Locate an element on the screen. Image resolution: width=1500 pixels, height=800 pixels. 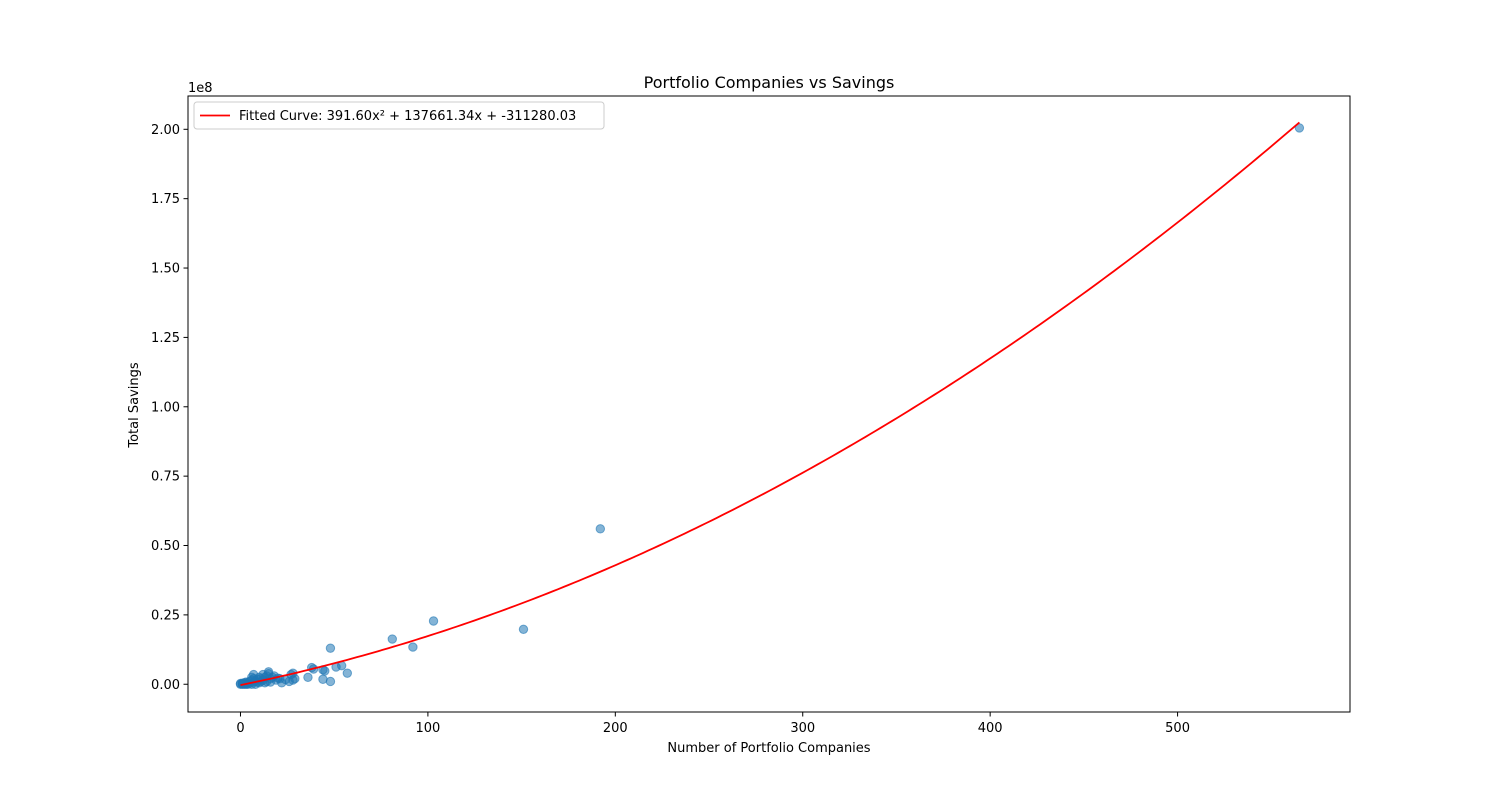
y-tick-label: 1.25 is located at coordinates (165, 338).